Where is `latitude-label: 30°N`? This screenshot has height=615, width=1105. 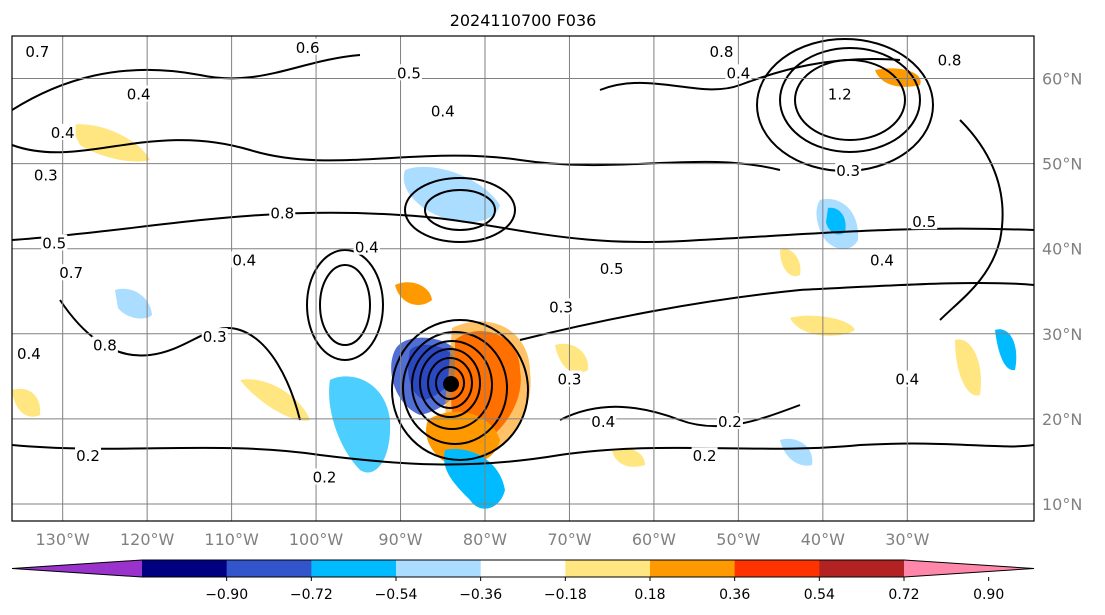 latitude-label: 30°N is located at coordinates (1062, 334).